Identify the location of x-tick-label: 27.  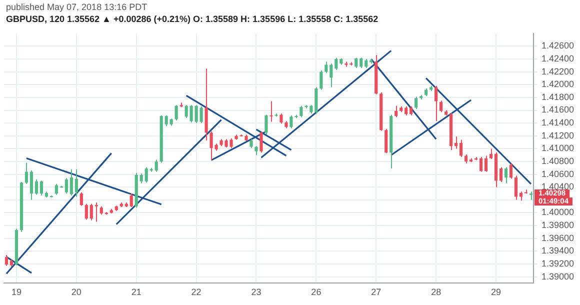
(376, 292).